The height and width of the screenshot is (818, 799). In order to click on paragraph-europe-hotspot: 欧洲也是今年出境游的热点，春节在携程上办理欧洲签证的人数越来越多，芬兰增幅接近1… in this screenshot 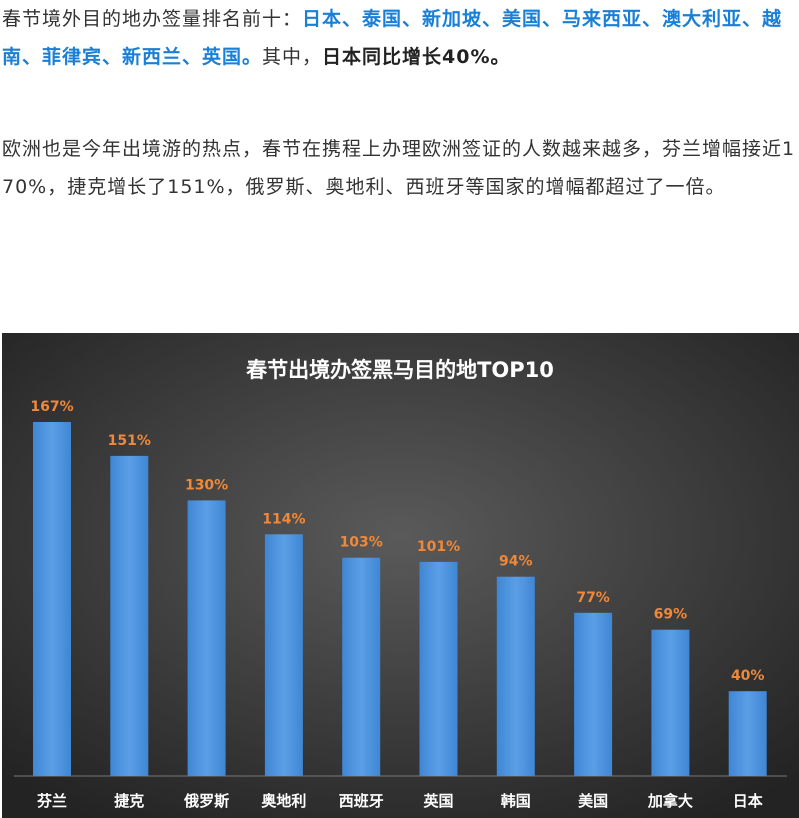, I will do `click(399, 168)`.